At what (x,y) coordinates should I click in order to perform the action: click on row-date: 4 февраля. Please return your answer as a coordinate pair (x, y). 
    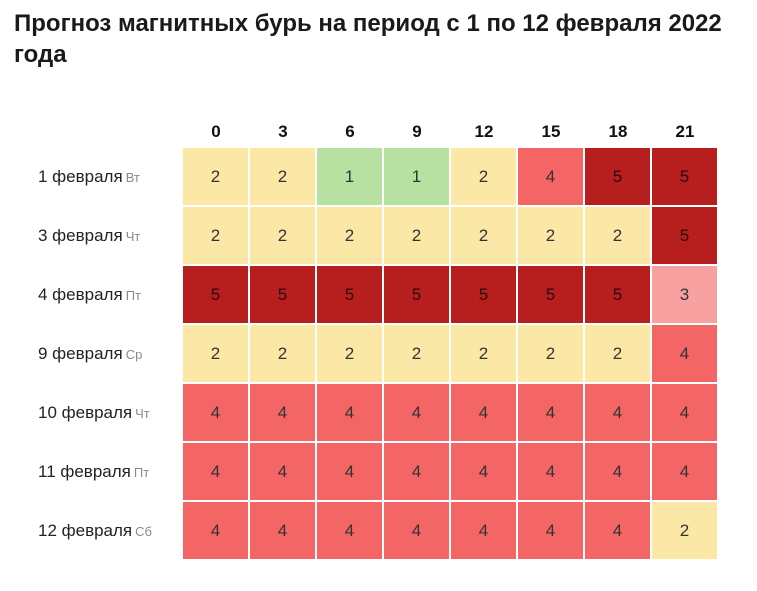
    Looking at the image, I should click on (80, 294).